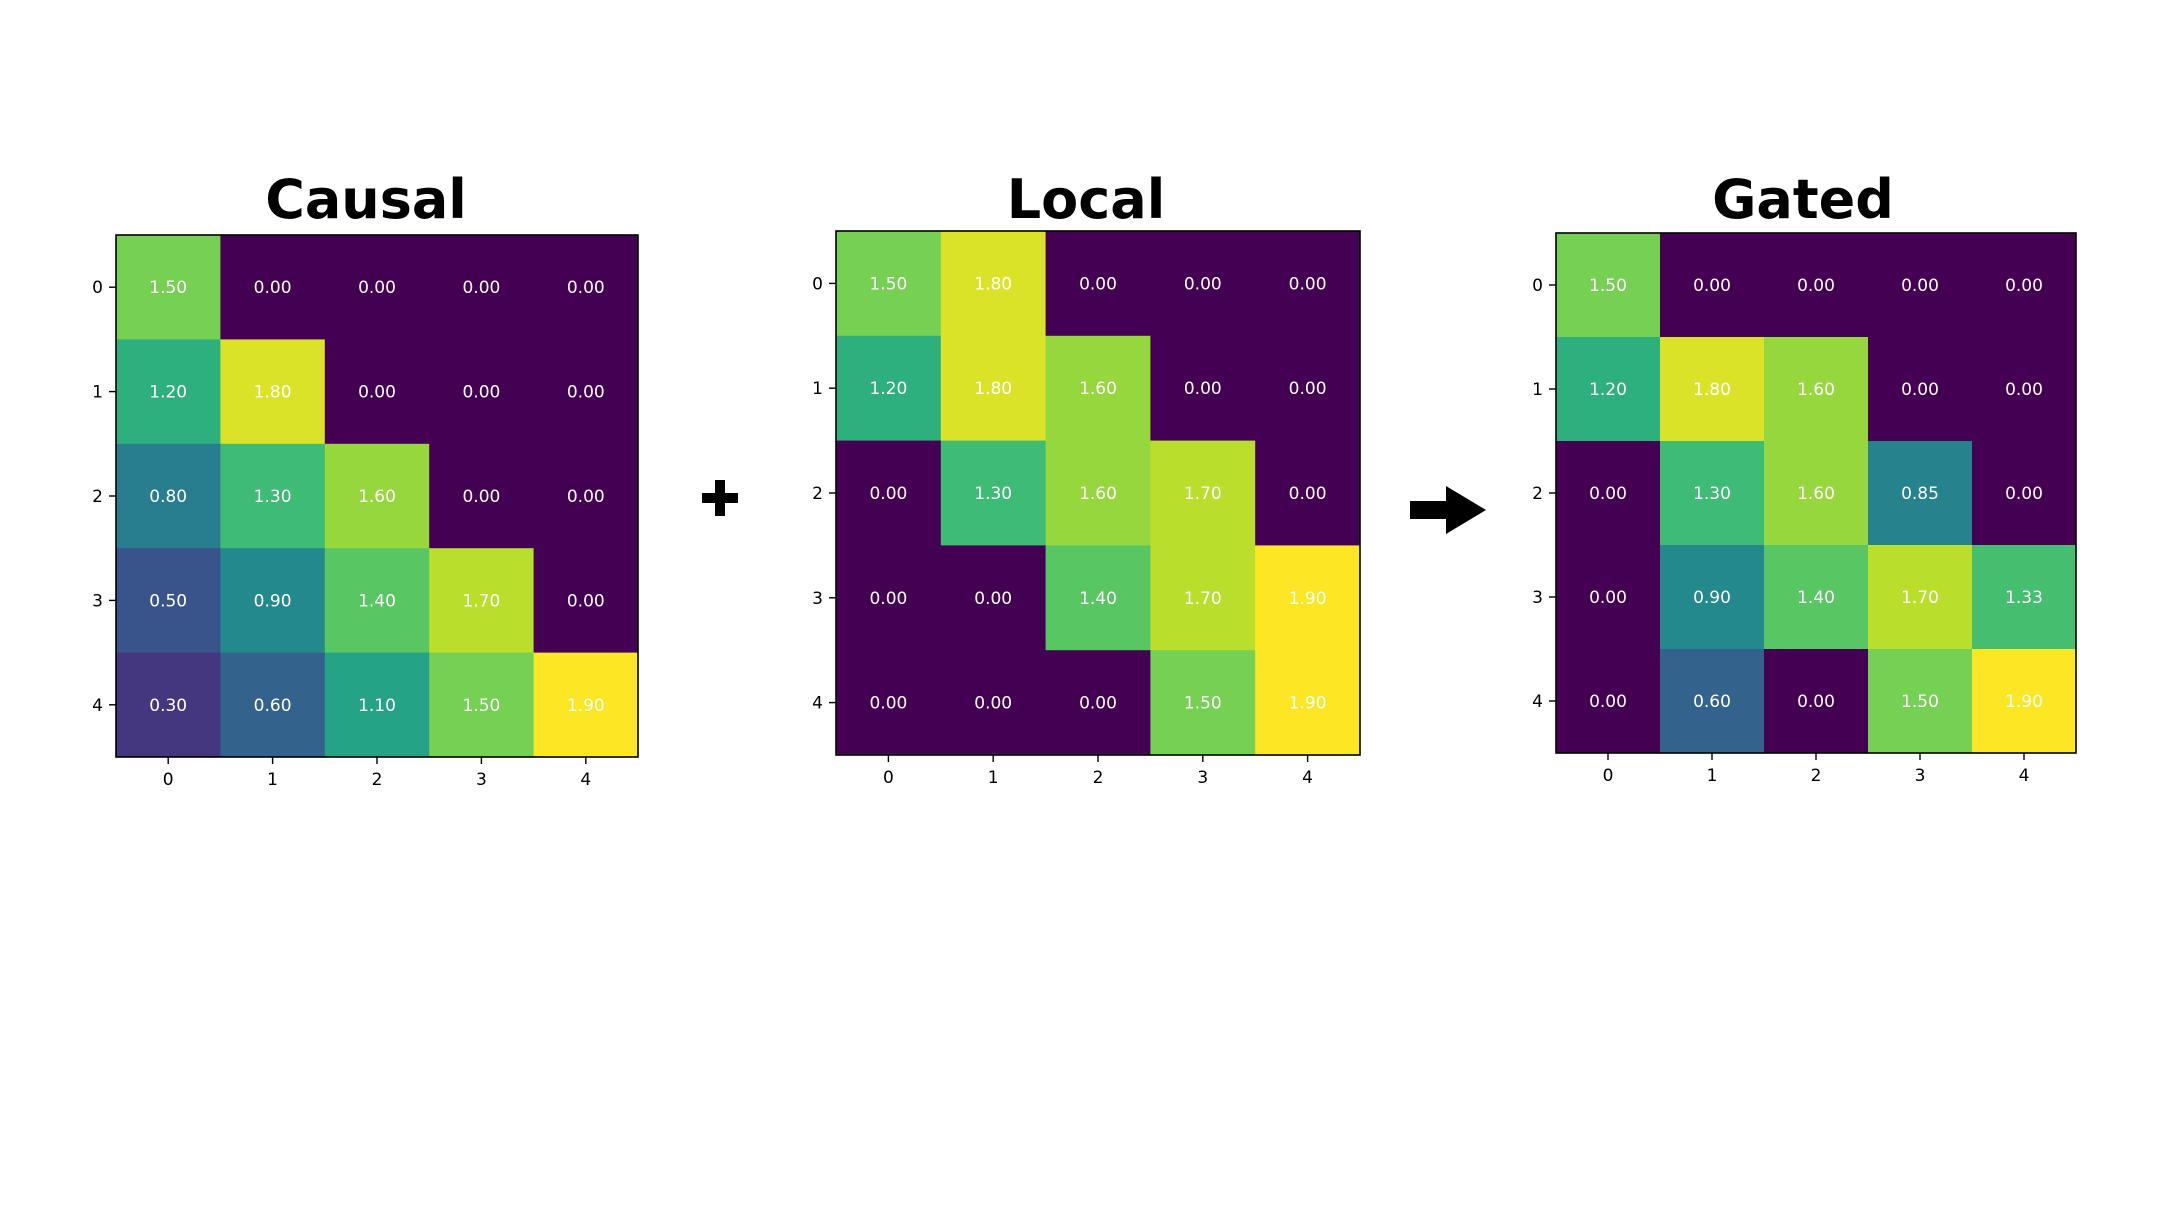 Image resolution: width=2160 pixels, height=1215 pixels. I want to click on causal-x-tick-label: 3, so click(481, 780).